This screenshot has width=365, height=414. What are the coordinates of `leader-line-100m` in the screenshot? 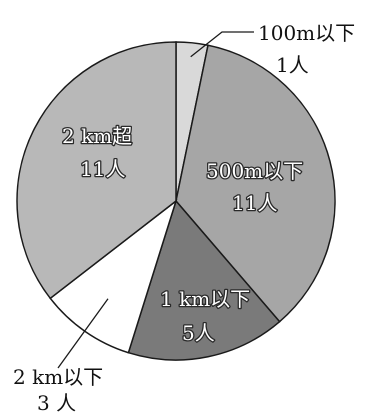 It's located at (222, 44).